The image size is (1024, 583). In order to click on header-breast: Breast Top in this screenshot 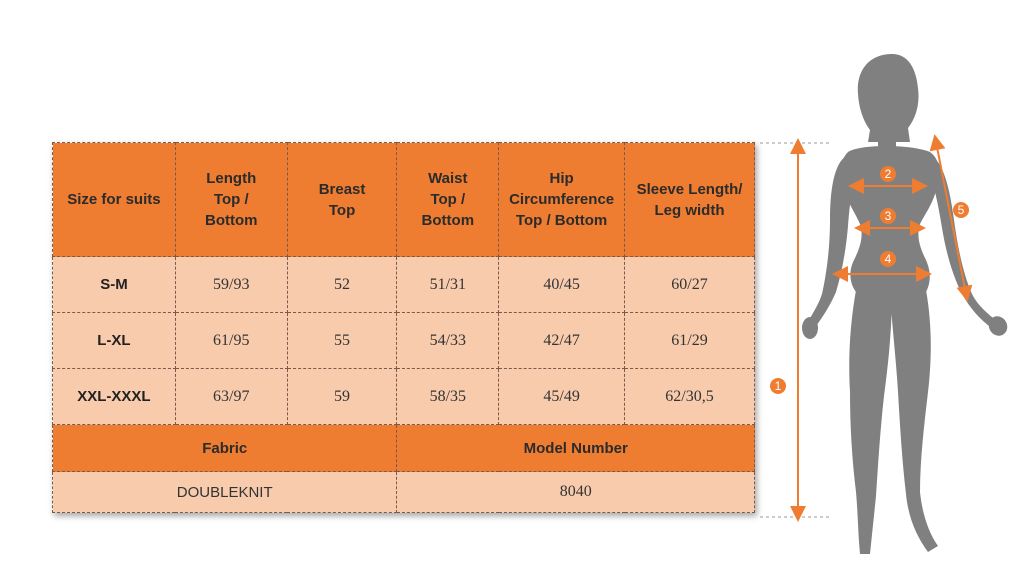, I will do `click(342, 199)`.